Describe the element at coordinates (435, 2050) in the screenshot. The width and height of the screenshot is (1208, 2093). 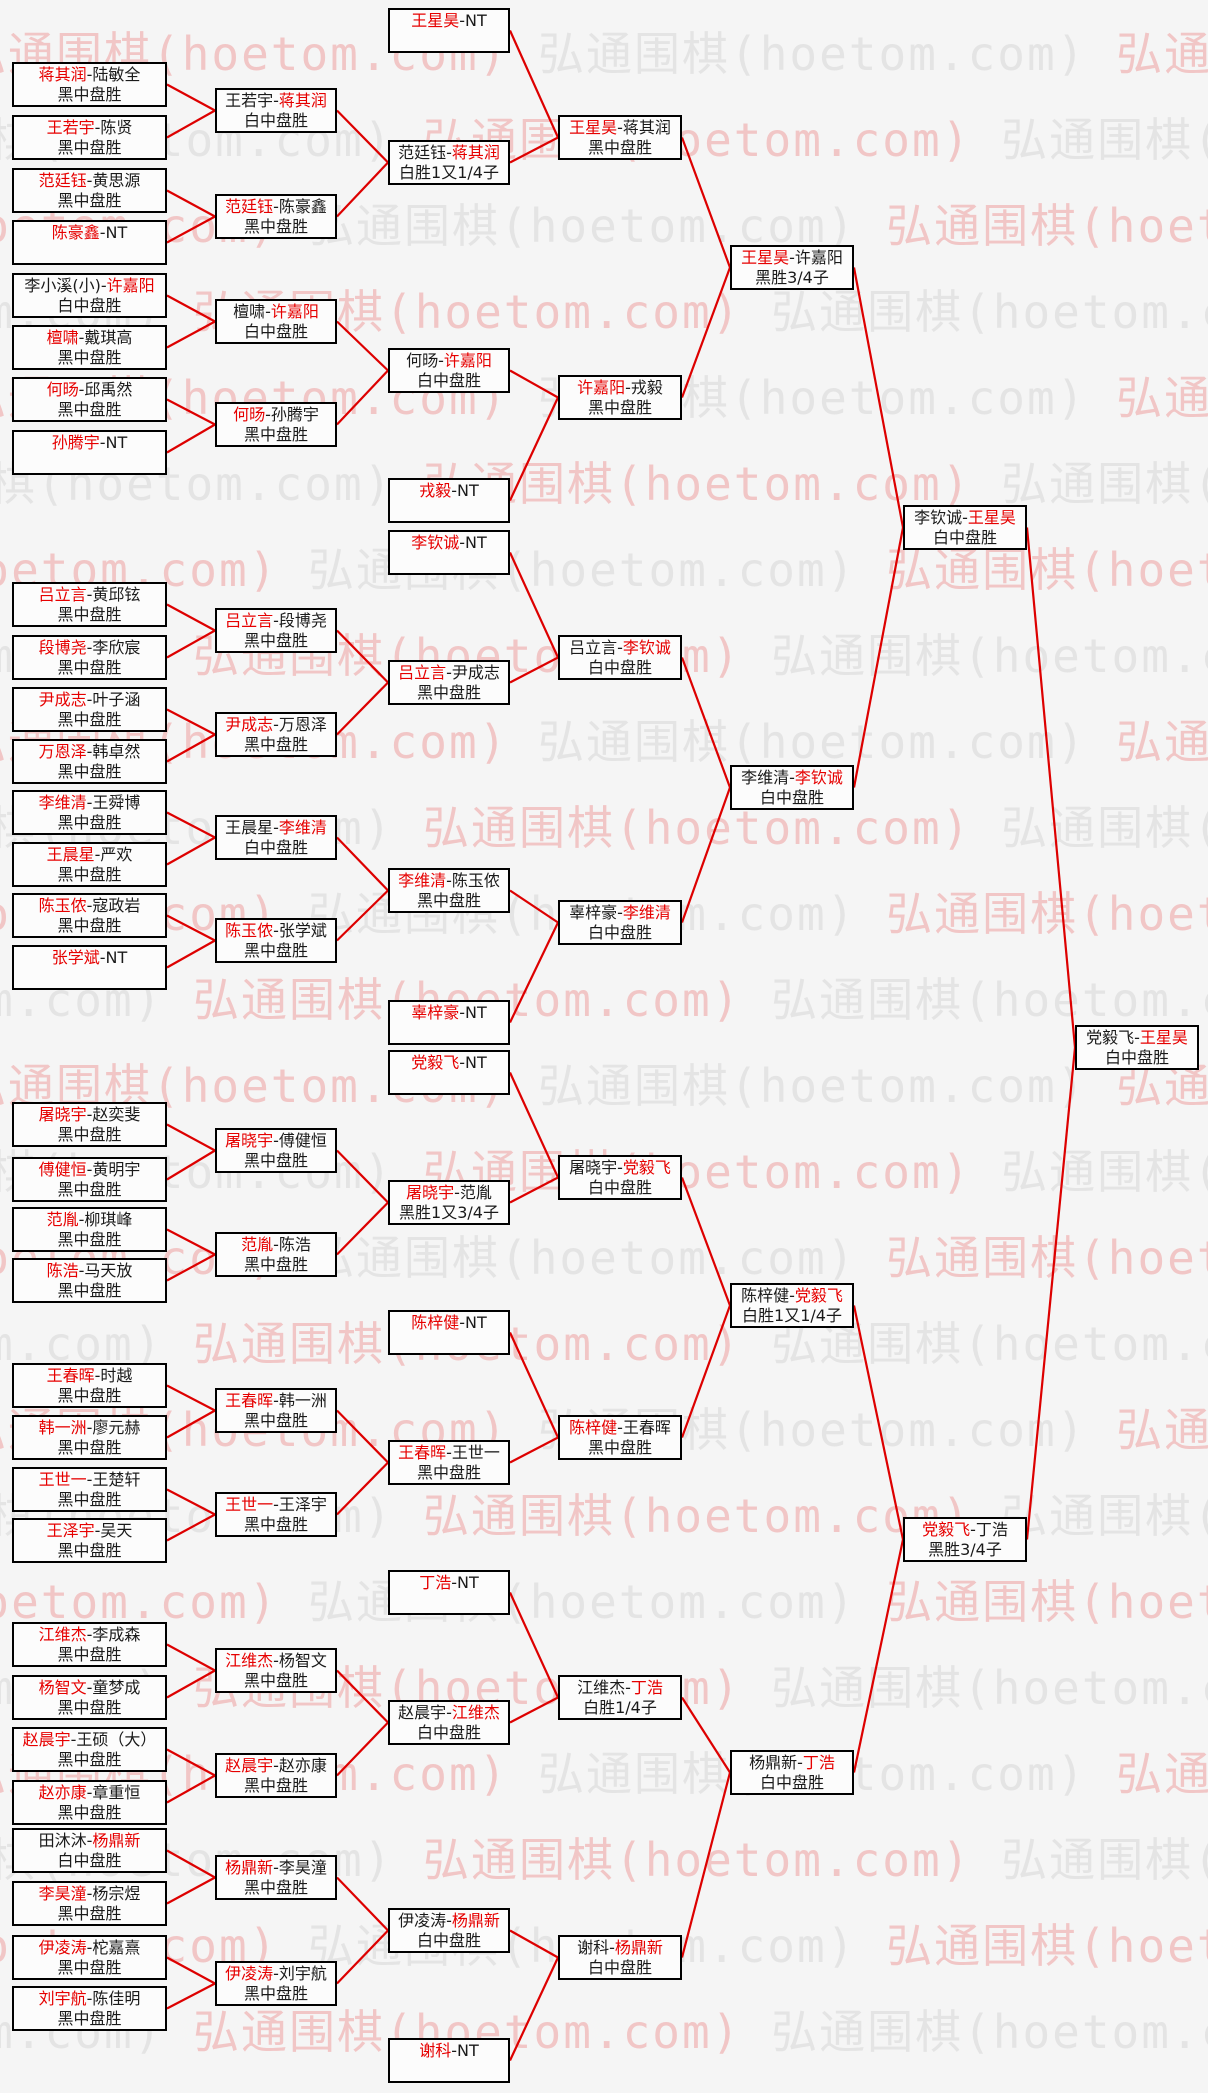
I see `winner-name: 谢科` at that location.